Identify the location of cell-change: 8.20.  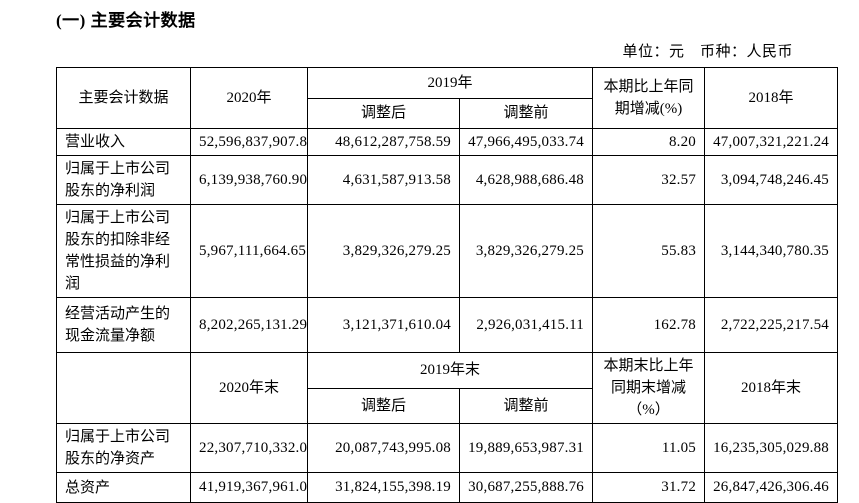
(649, 142).